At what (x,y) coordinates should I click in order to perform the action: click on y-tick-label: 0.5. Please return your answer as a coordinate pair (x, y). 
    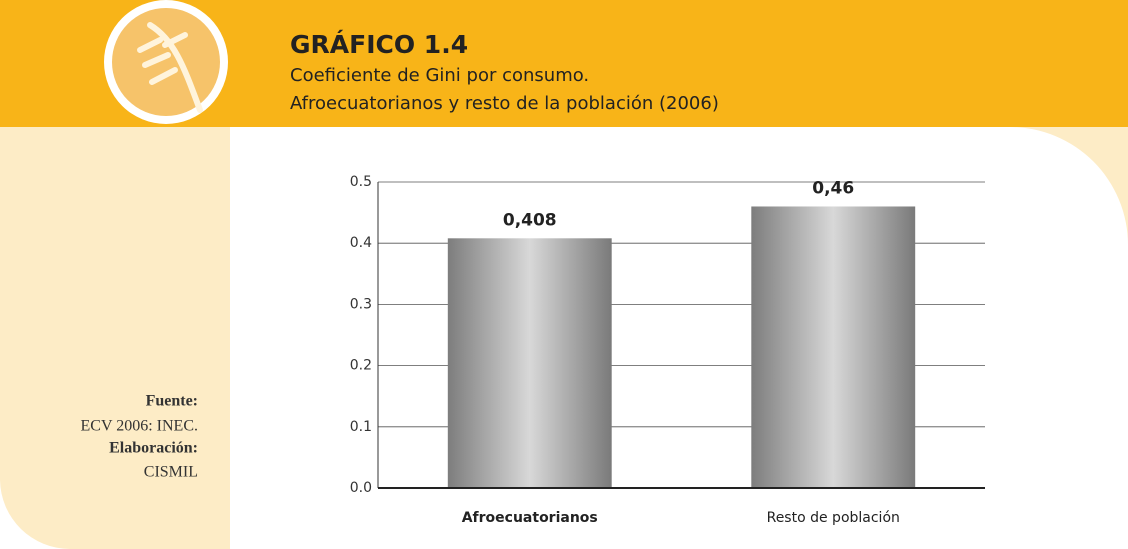
    Looking at the image, I should click on (361, 182).